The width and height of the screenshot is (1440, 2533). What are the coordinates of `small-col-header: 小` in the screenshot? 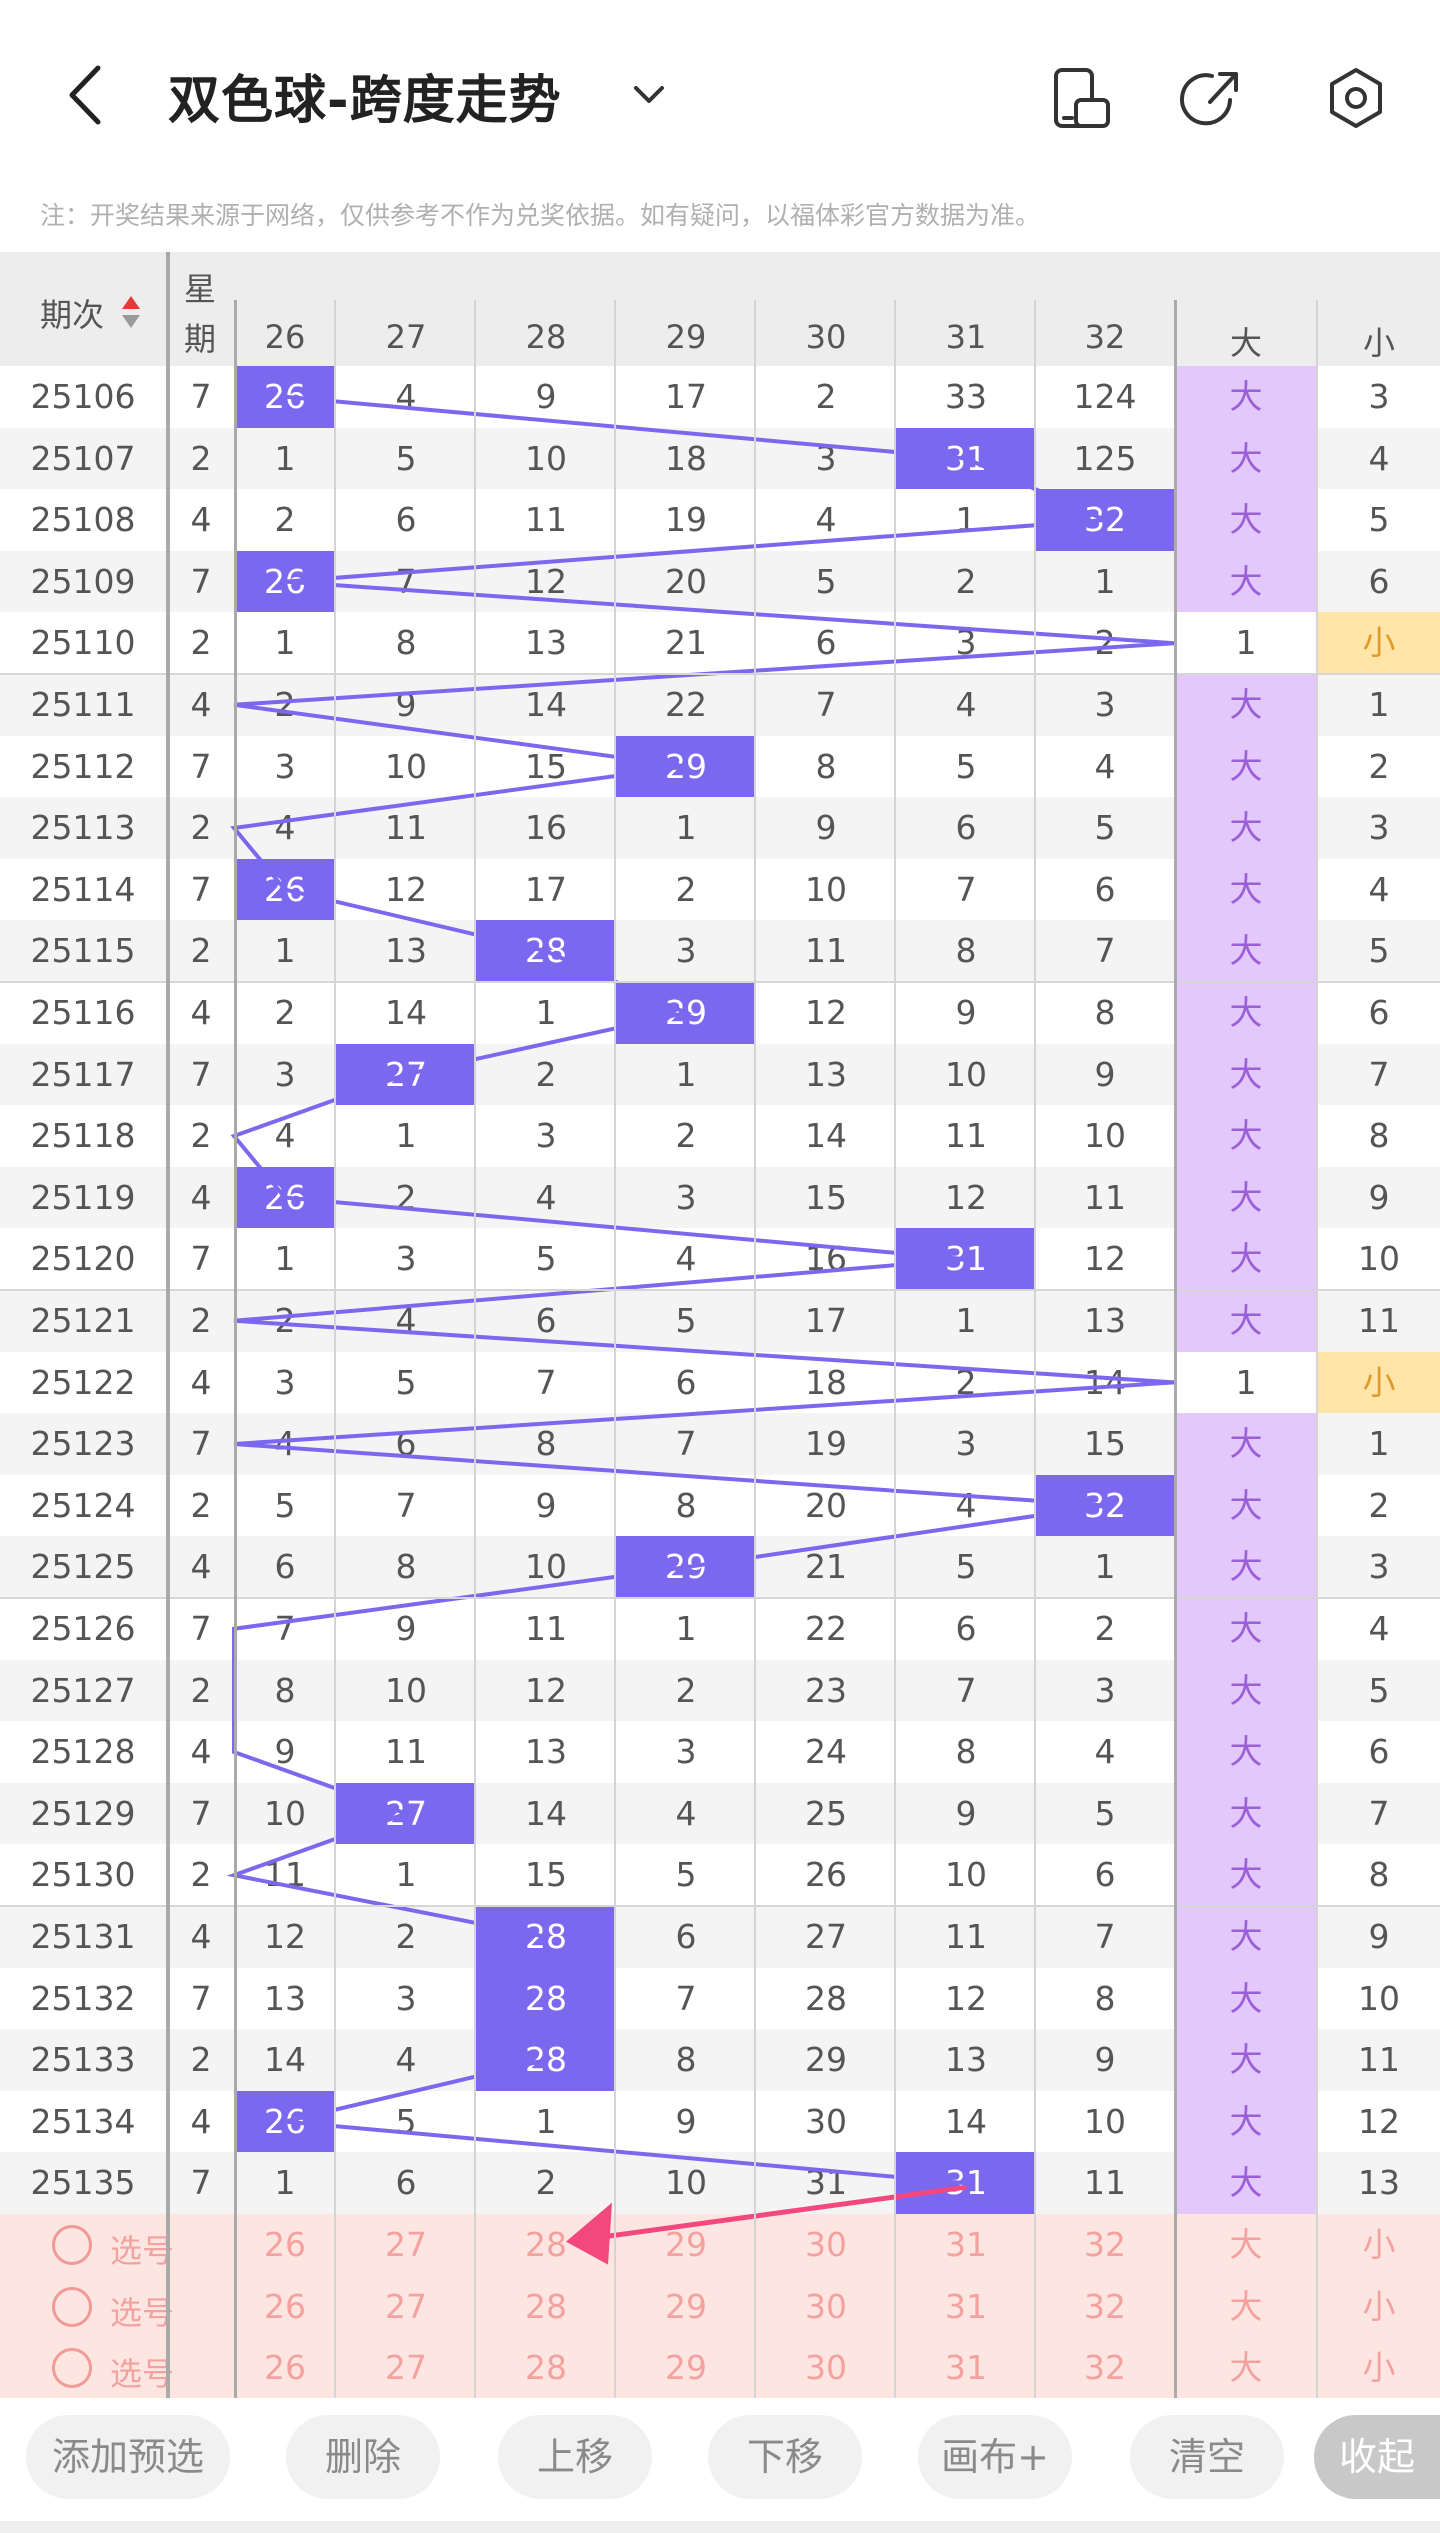 It's located at (1378, 343).